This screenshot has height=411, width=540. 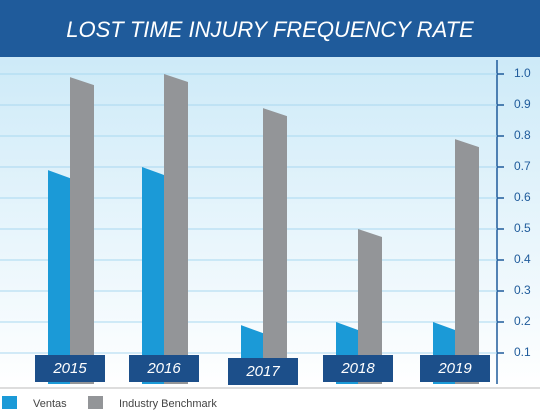 What do you see at coordinates (522, 228) in the screenshot?
I see `y-tick-label: 0.5` at bounding box center [522, 228].